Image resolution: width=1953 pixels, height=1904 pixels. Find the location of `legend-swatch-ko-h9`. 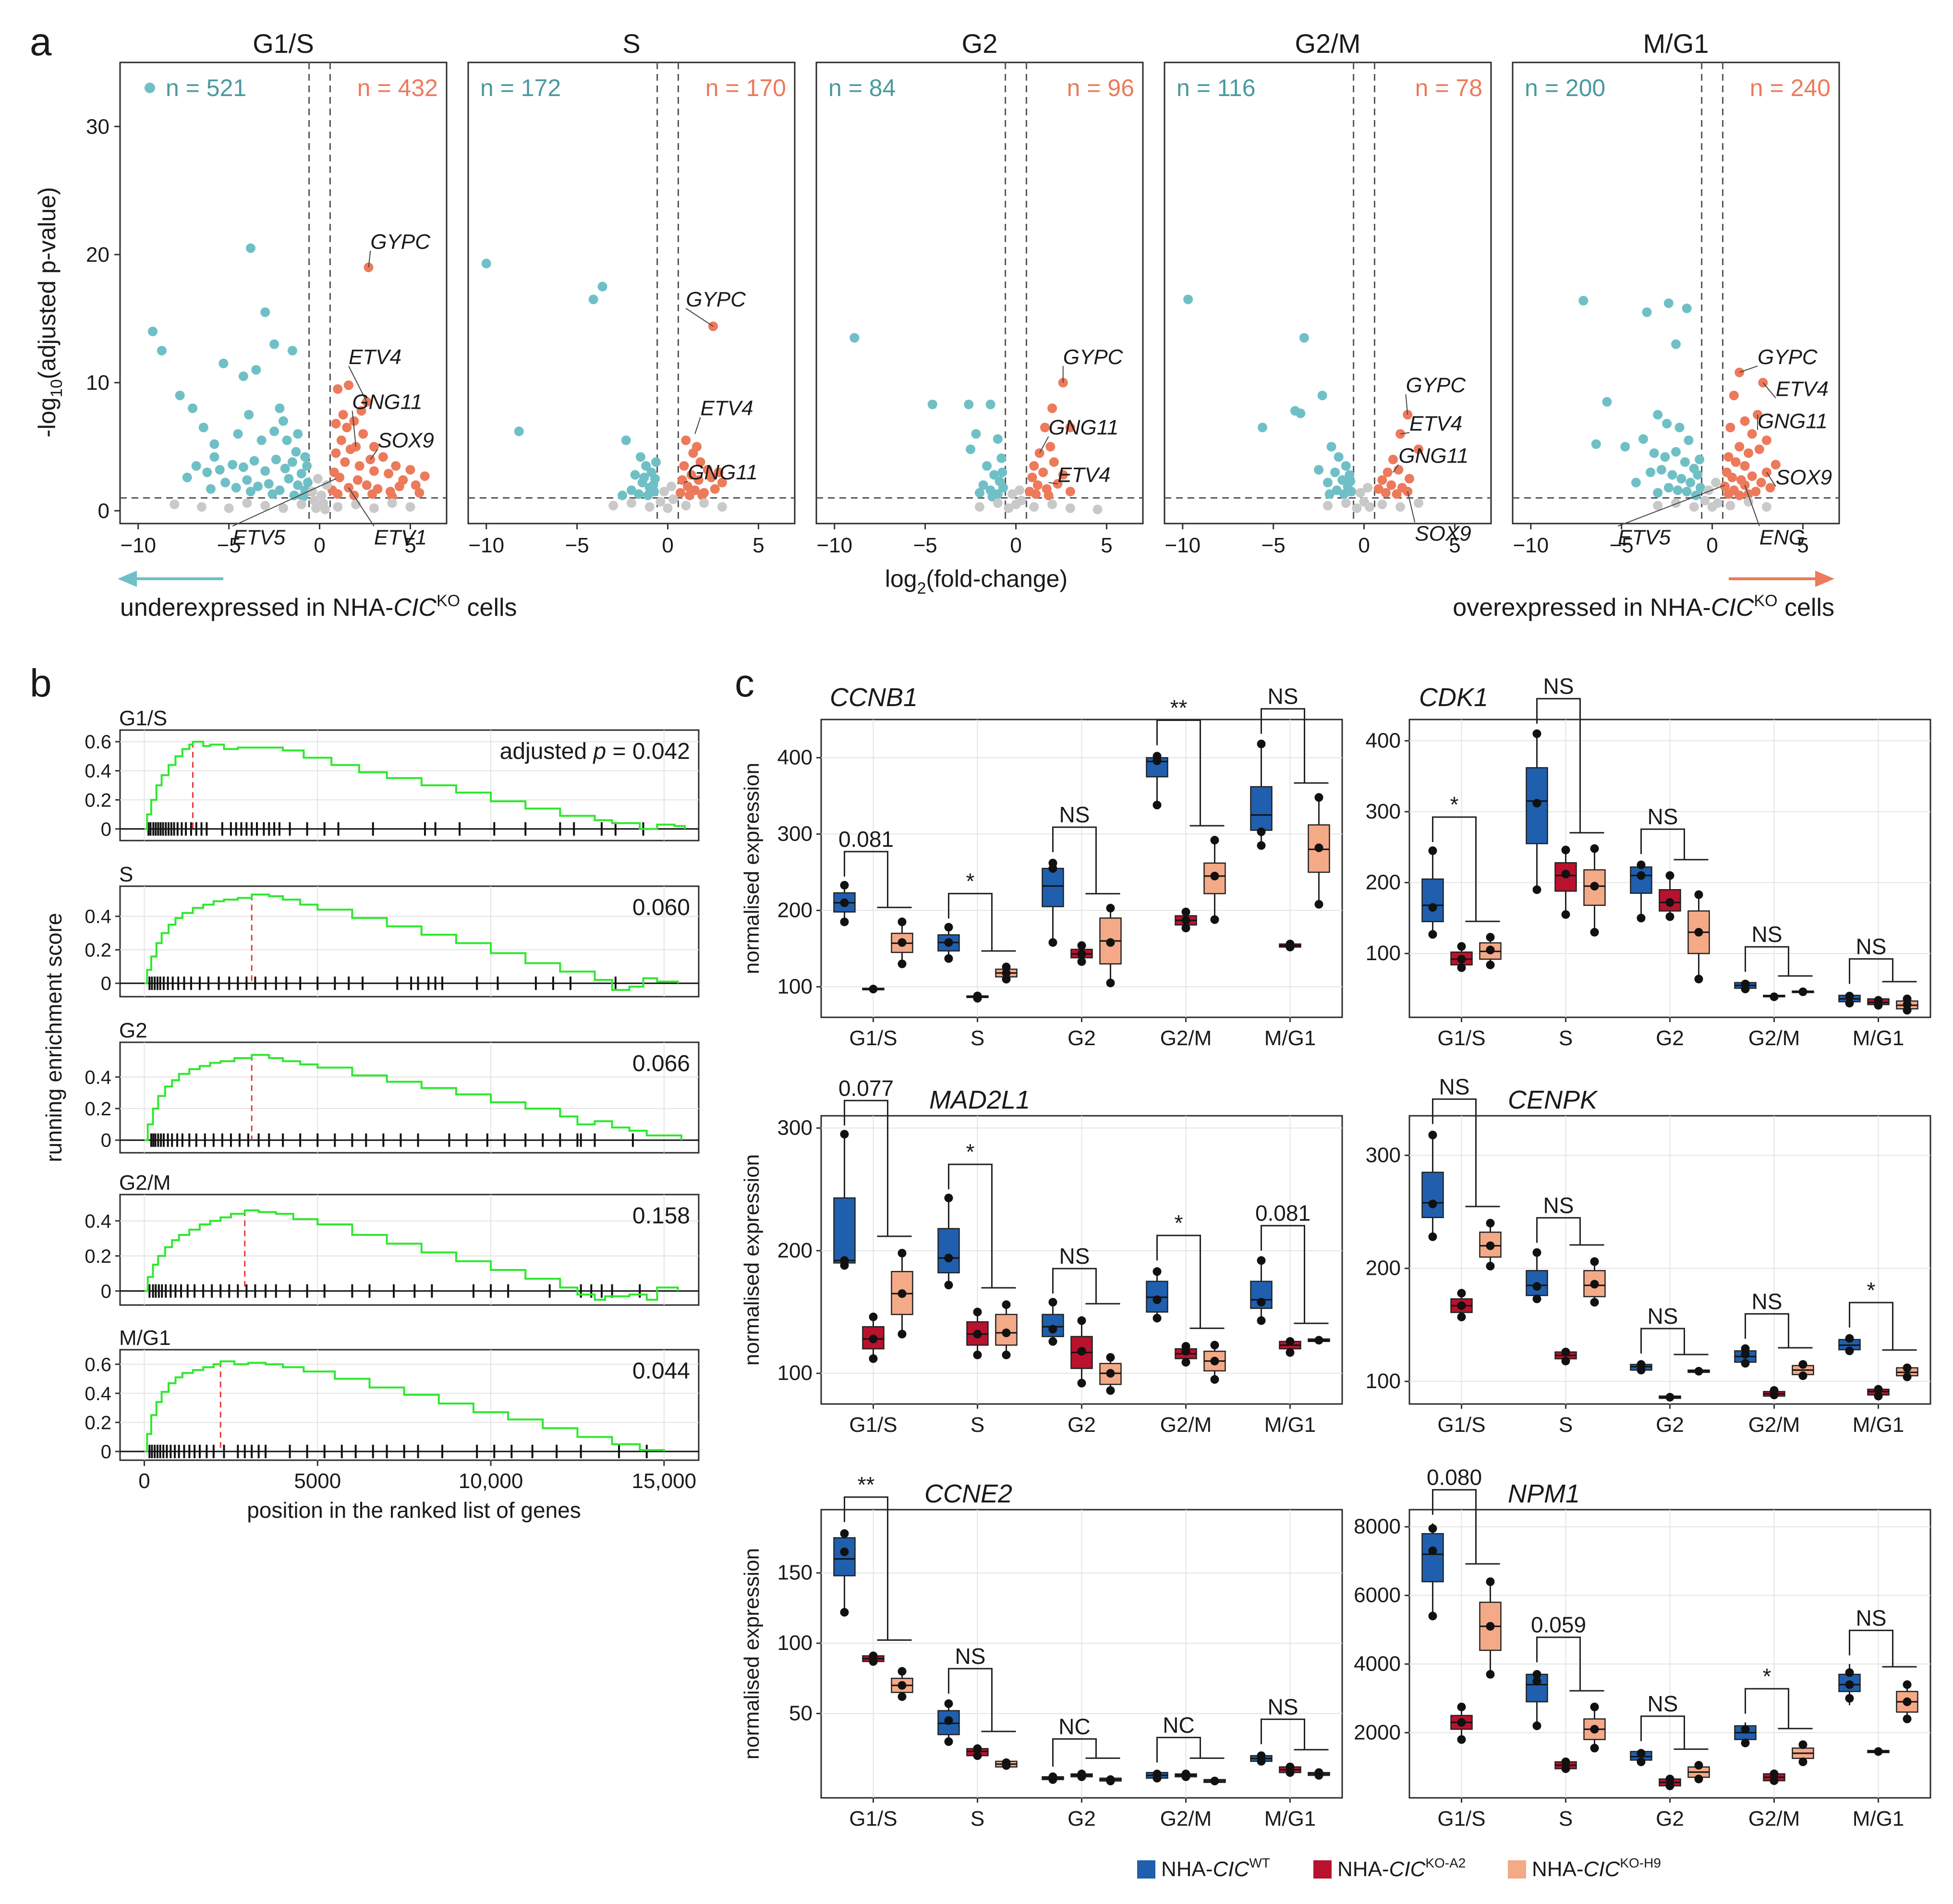

legend-swatch-ko-h9 is located at coordinates (1517, 1869).